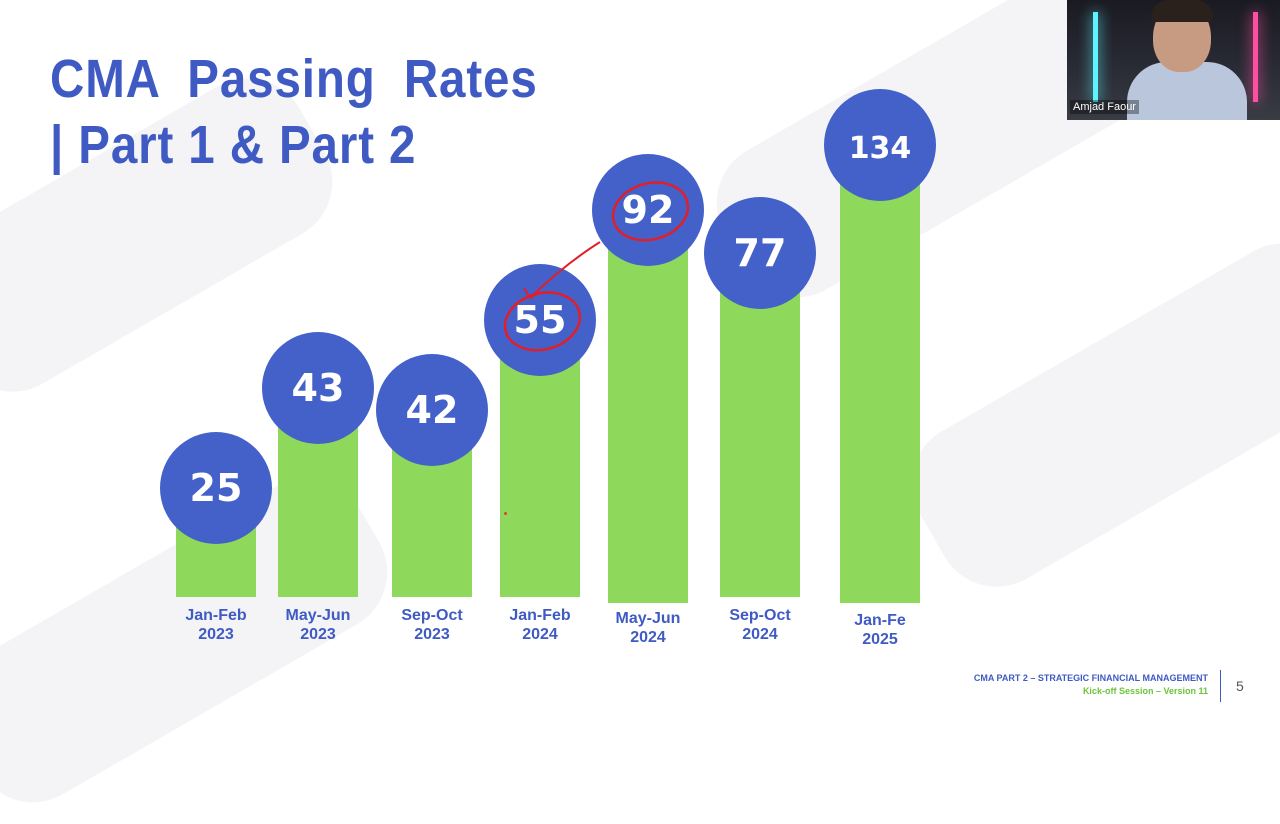  I want to click on webcam-video-tile, so click(1173, 60).